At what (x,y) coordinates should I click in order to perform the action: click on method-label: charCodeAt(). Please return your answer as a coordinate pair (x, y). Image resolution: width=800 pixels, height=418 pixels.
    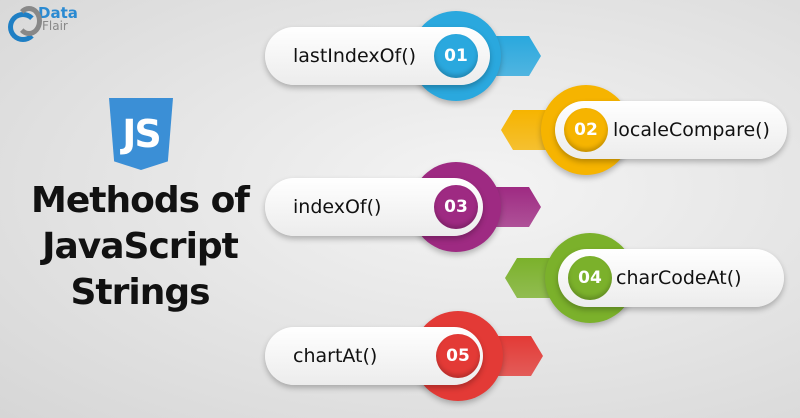
    Looking at the image, I should click on (679, 278).